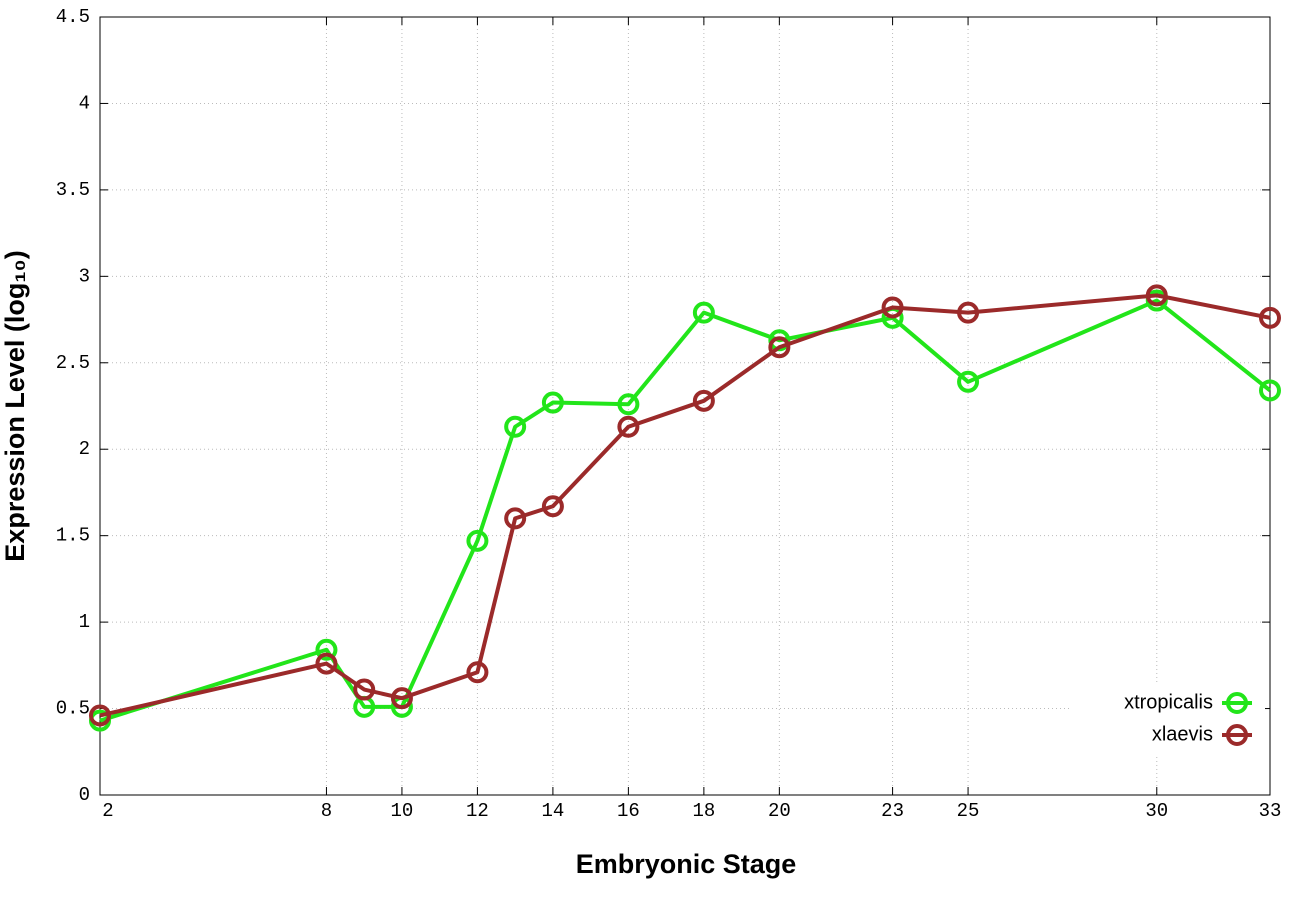 The height and width of the screenshot is (907, 1296). I want to click on x-tick-label: 23, so click(892, 811).